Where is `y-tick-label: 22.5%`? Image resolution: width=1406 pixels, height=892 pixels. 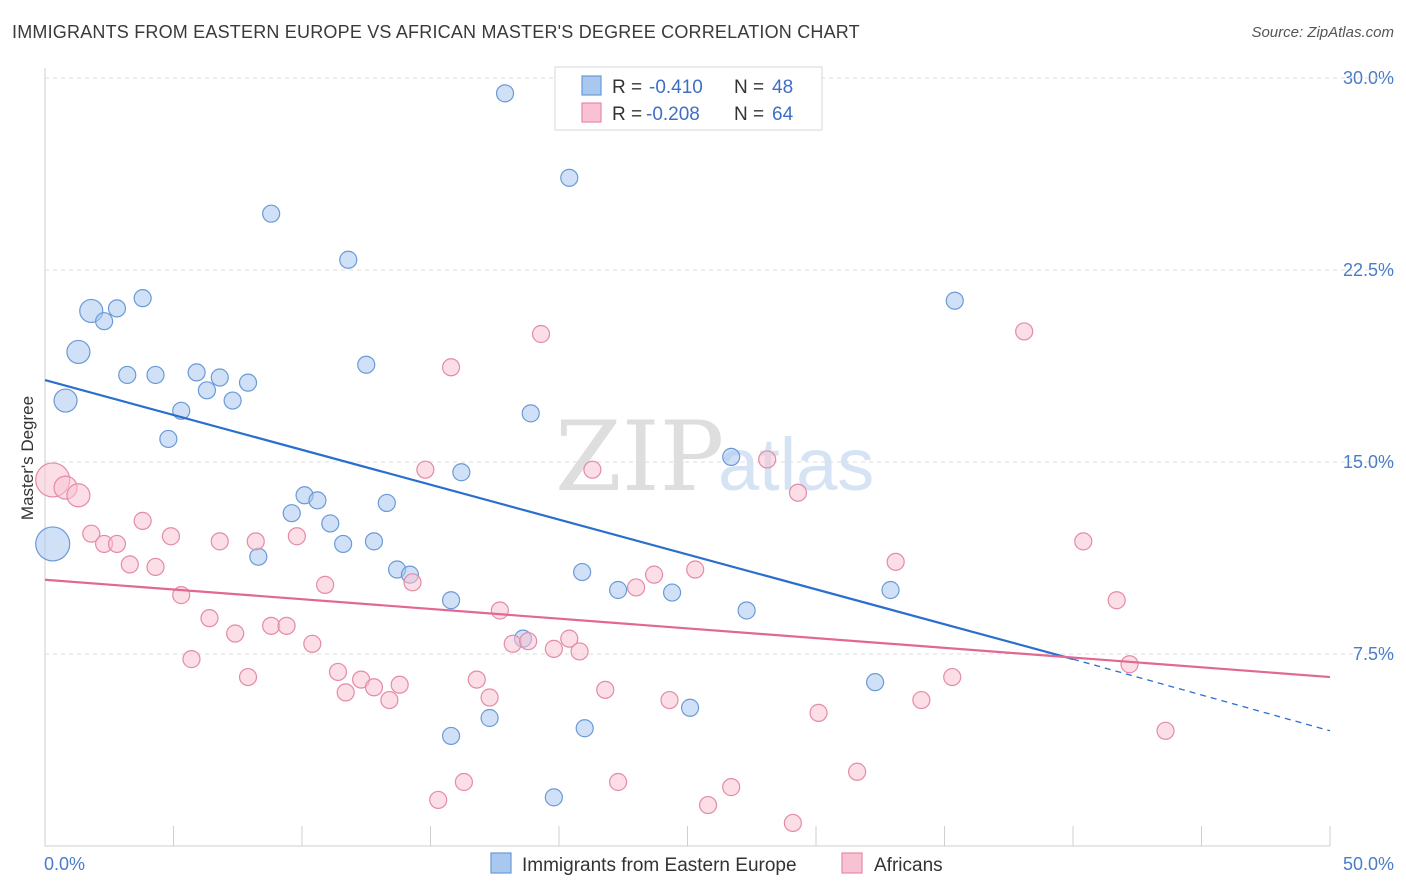
y-tick-label: 22.5% is located at coordinates (1368, 270).